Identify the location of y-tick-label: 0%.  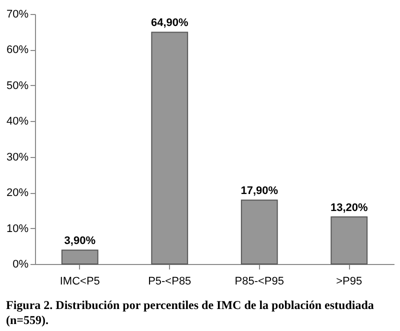
(20, 264).